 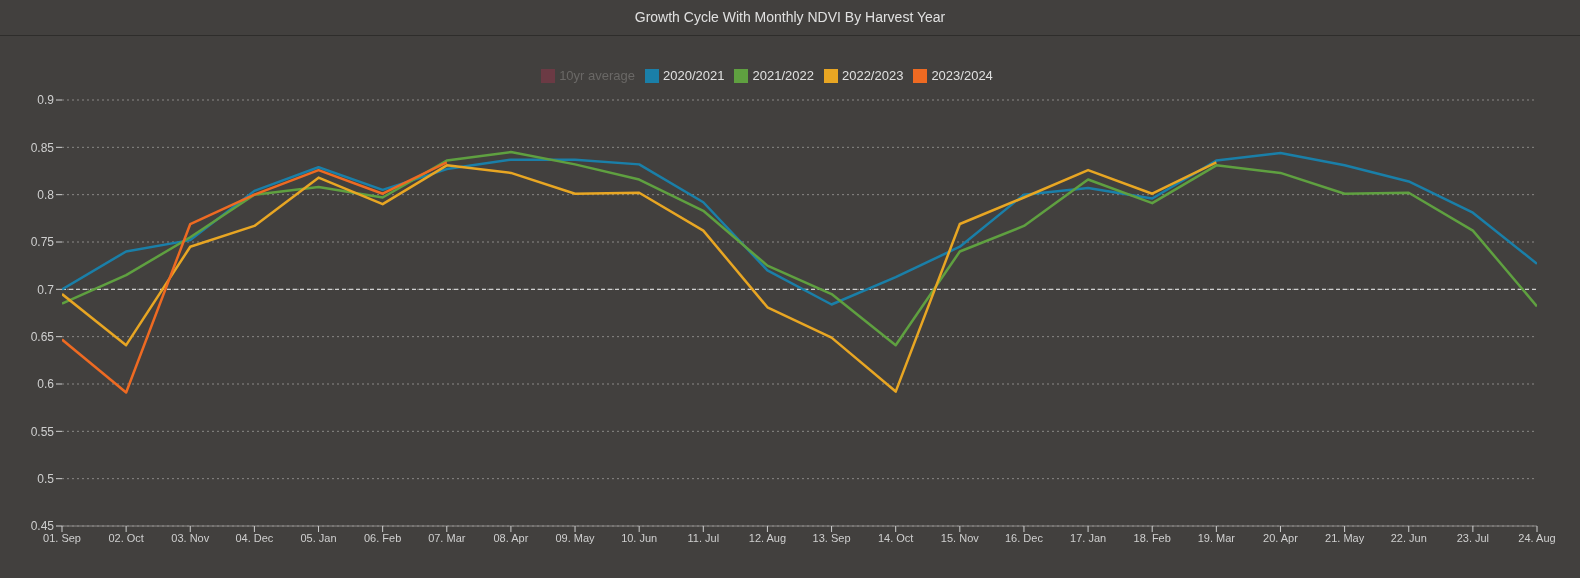 What do you see at coordinates (639, 537) in the screenshot?
I see `x-tick-label: 10. Jun` at bounding box center [639, 537].